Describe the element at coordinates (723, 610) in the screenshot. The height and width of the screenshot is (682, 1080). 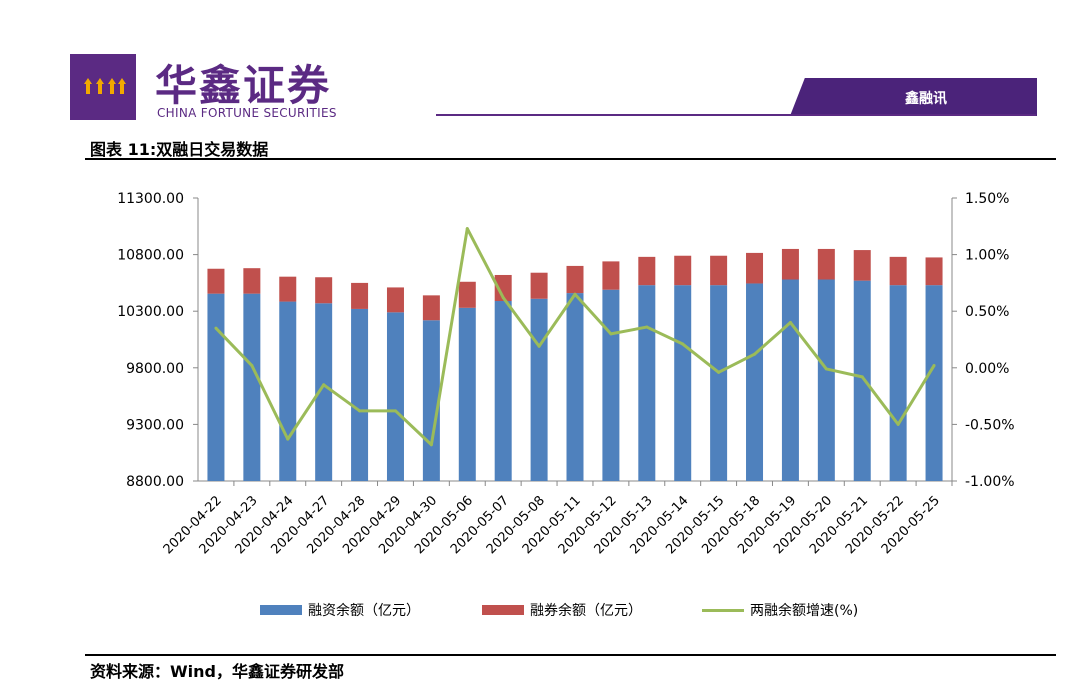
I see `legend-swatch-growth` at that location.